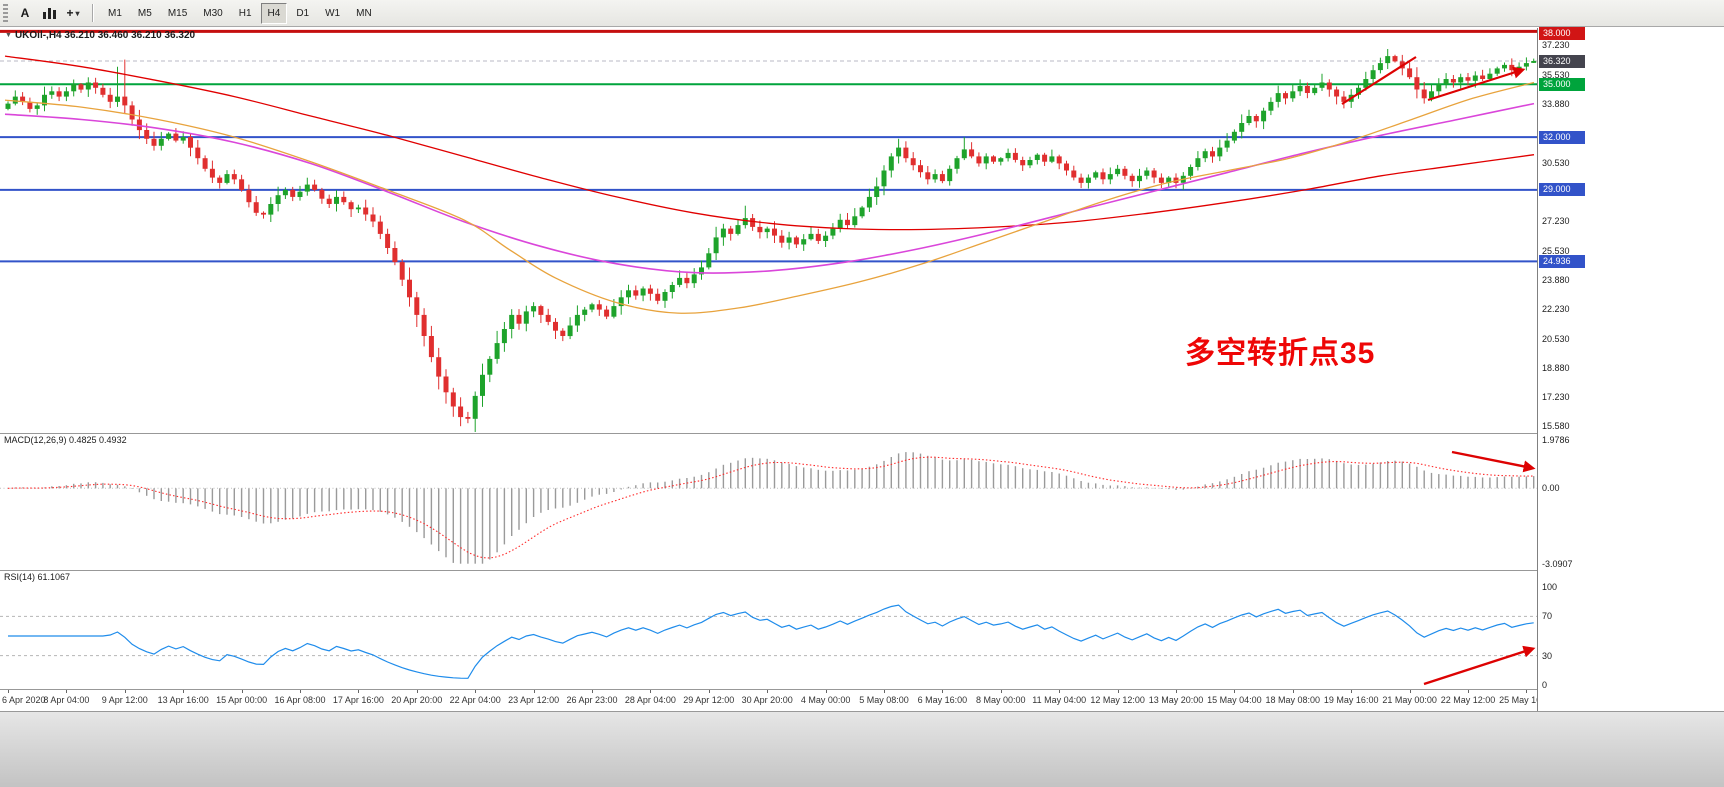 This screenshot has height=787, width=1724. I want to click on timeframe-button-w1: W1, so click(333, 13).